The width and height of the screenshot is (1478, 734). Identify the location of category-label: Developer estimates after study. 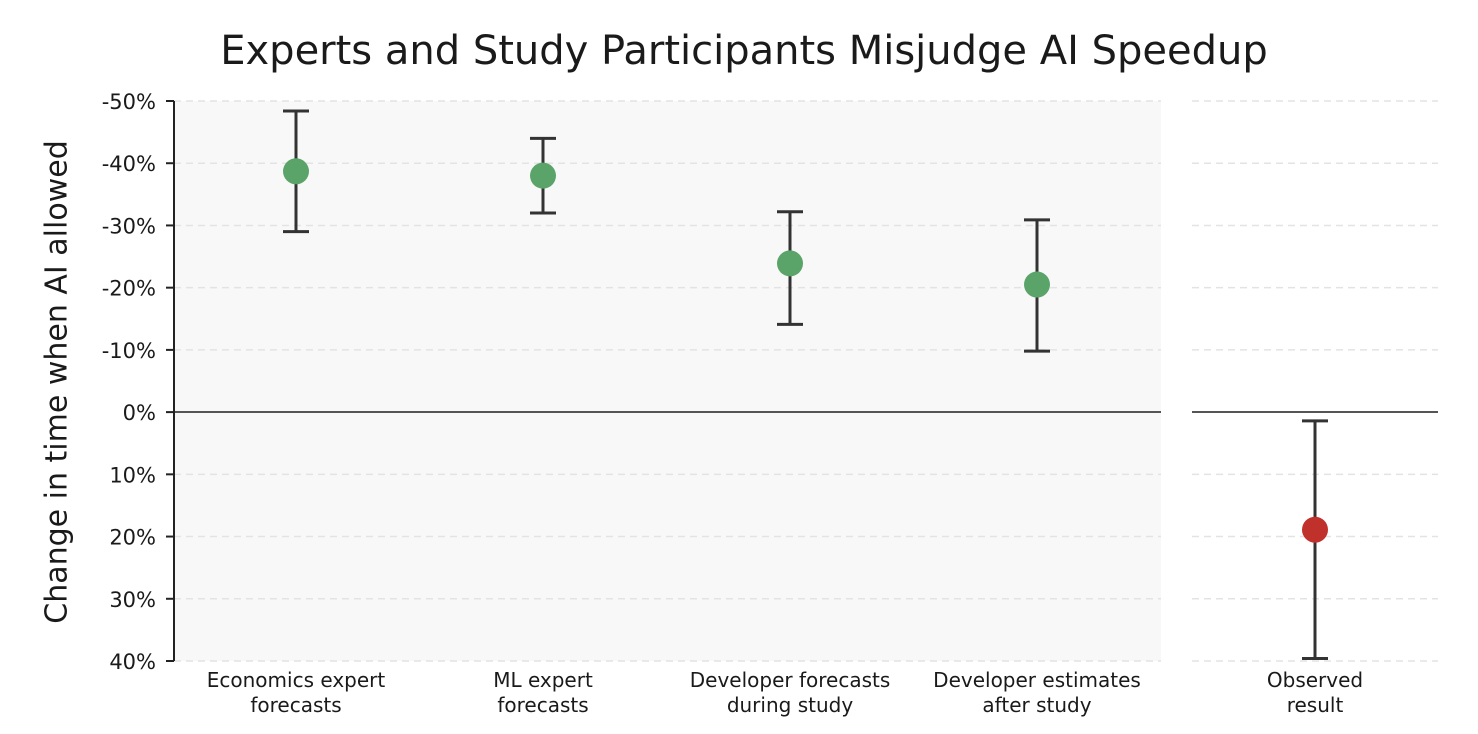
(1037, 692).